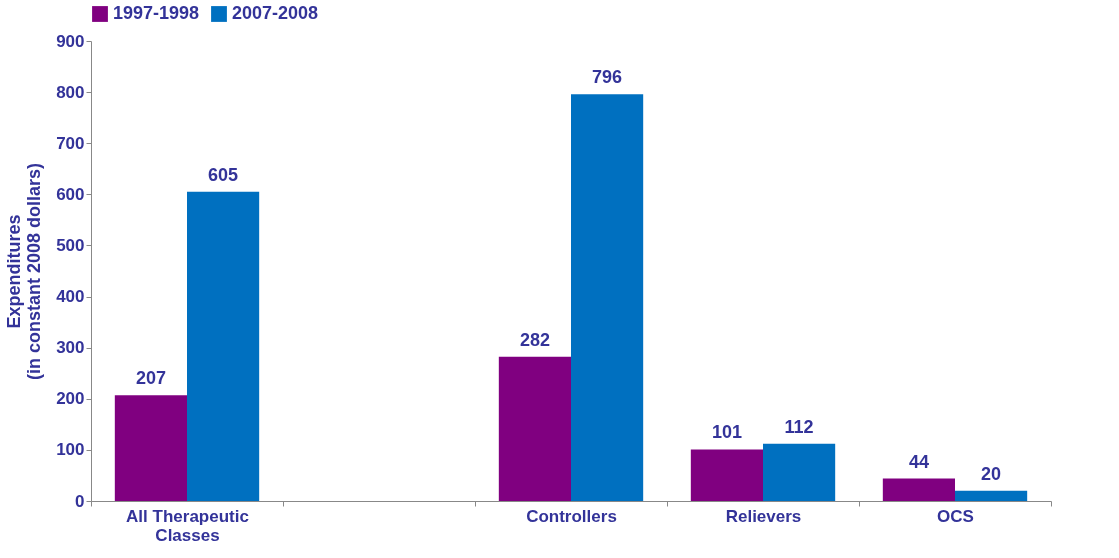 The image size is (1119, 558). I want to click on y-tick-label: 0, so click(80, 501).